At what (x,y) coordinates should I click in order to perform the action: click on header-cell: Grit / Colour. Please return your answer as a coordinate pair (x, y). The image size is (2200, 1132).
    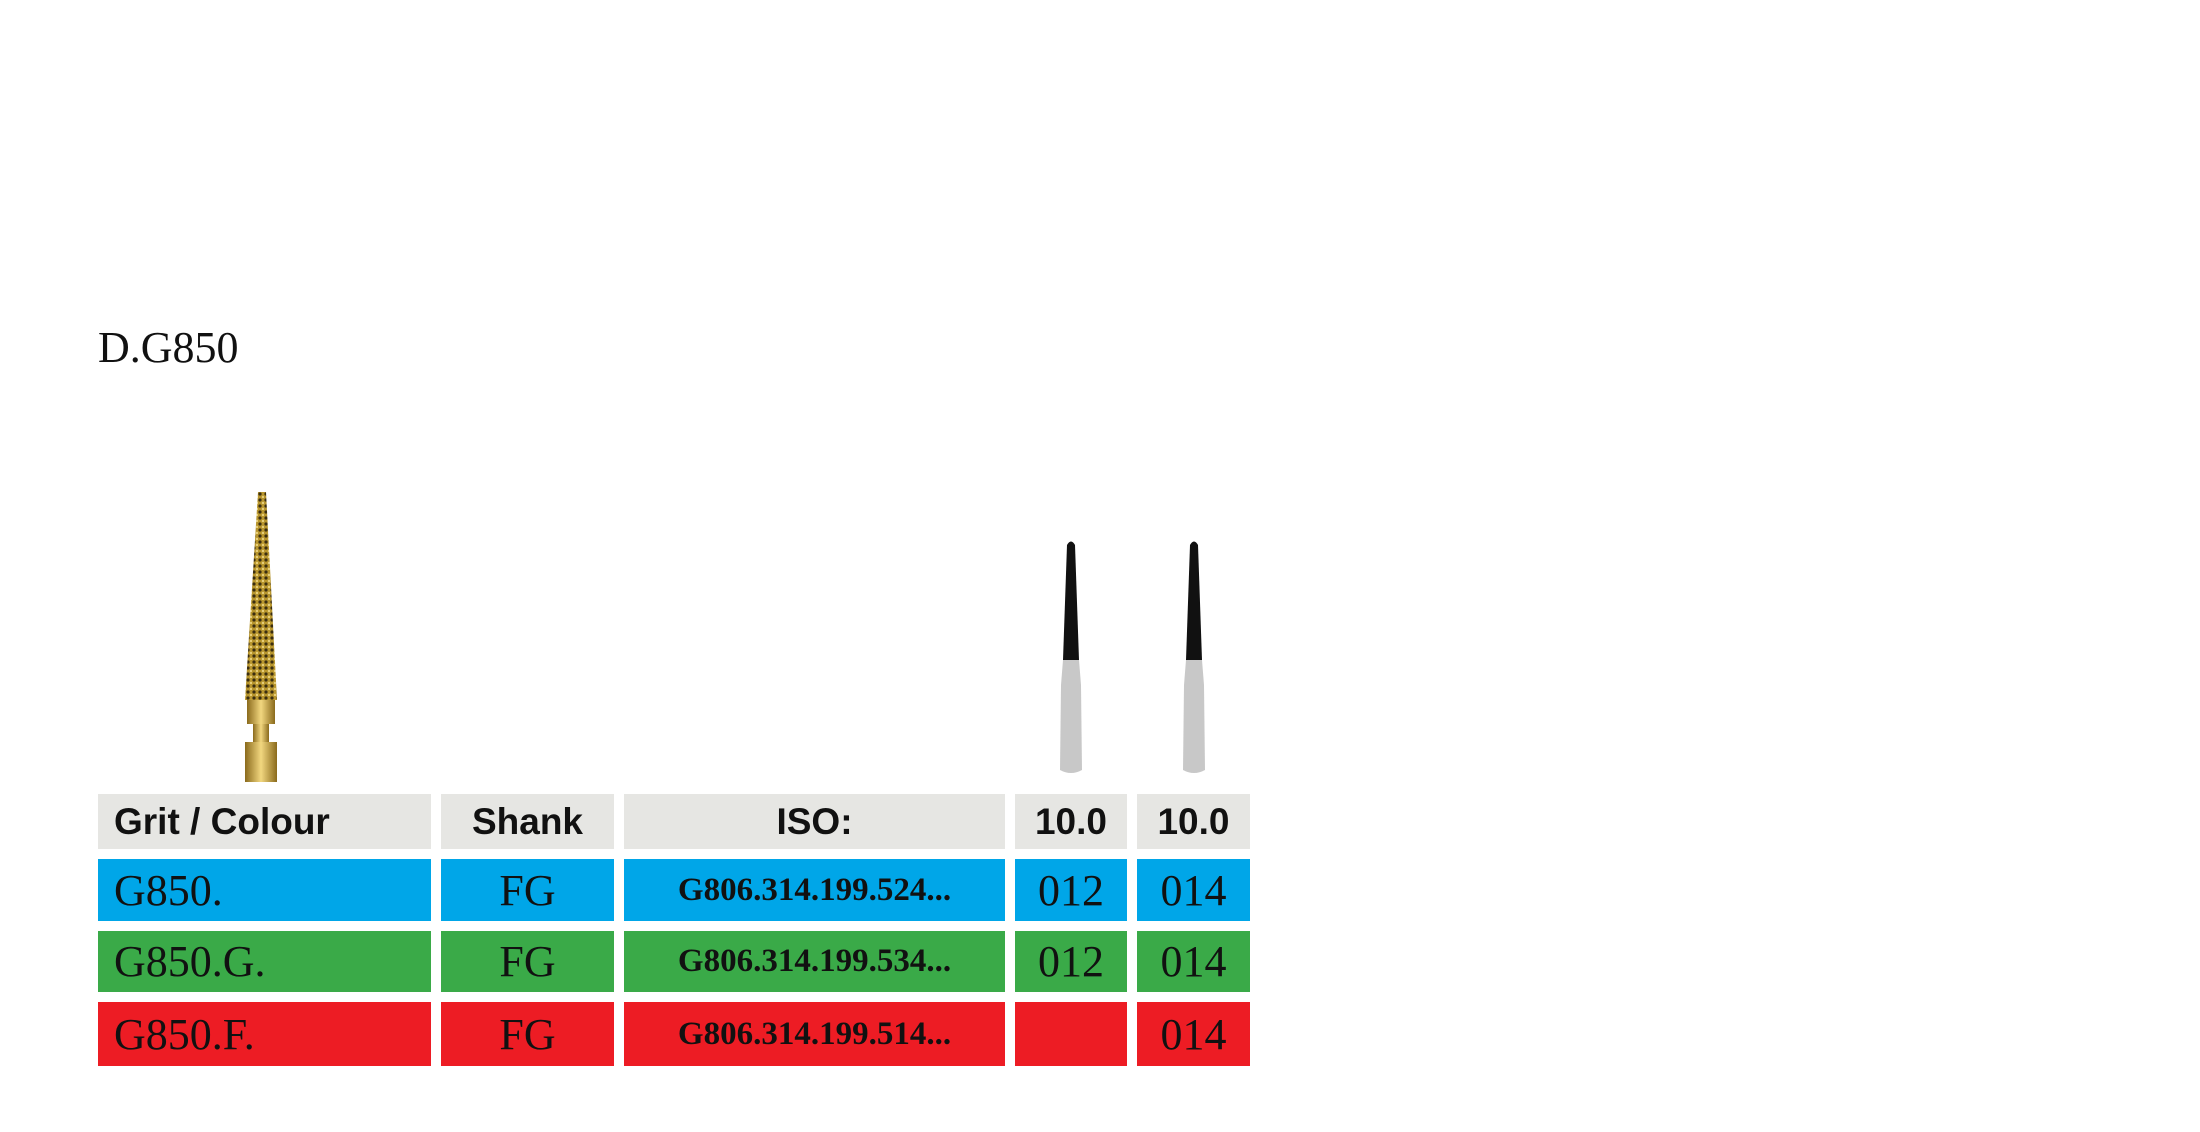
    Looking at the image, I should click on (264, 821).